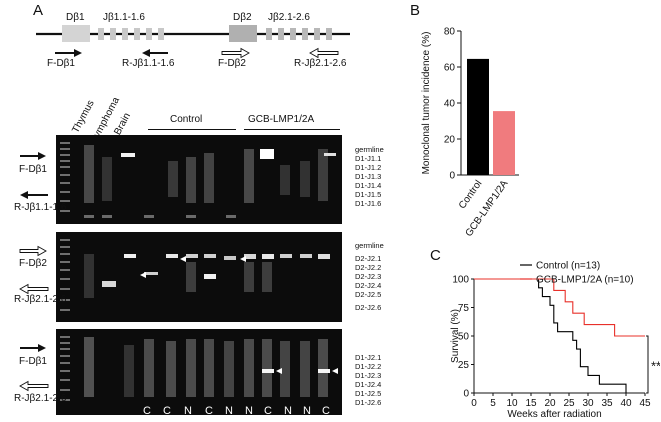 This screenshot has width=661, height=422. Describe the element at coordinates (471, 194) in the screenshot. I see `category-label: Control` at that location.